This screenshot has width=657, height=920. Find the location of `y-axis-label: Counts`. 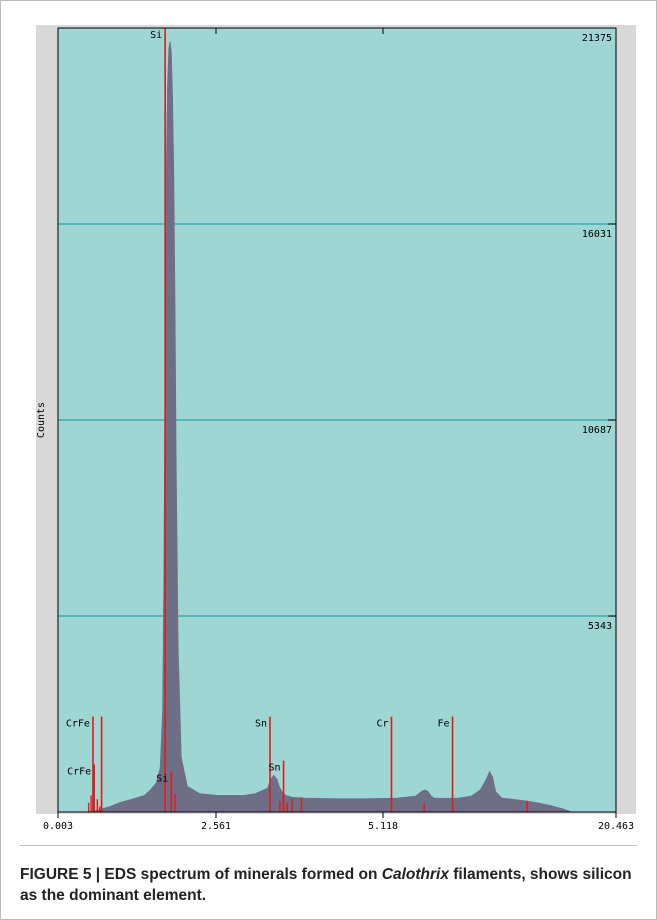

y-axis-label: Counts is located at coordinates (41, 420).